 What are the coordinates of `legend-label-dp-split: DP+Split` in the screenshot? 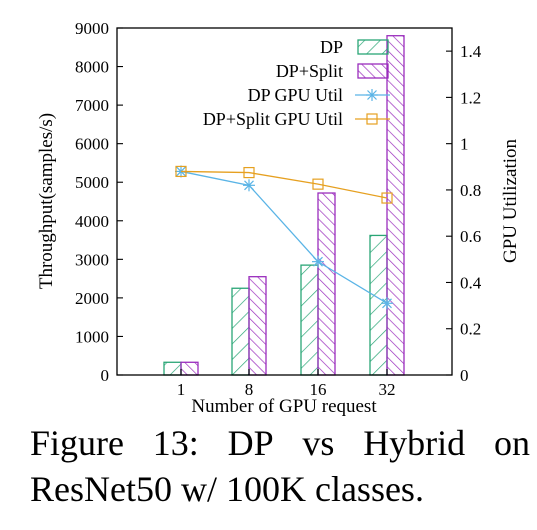 It's located at (309, 71).